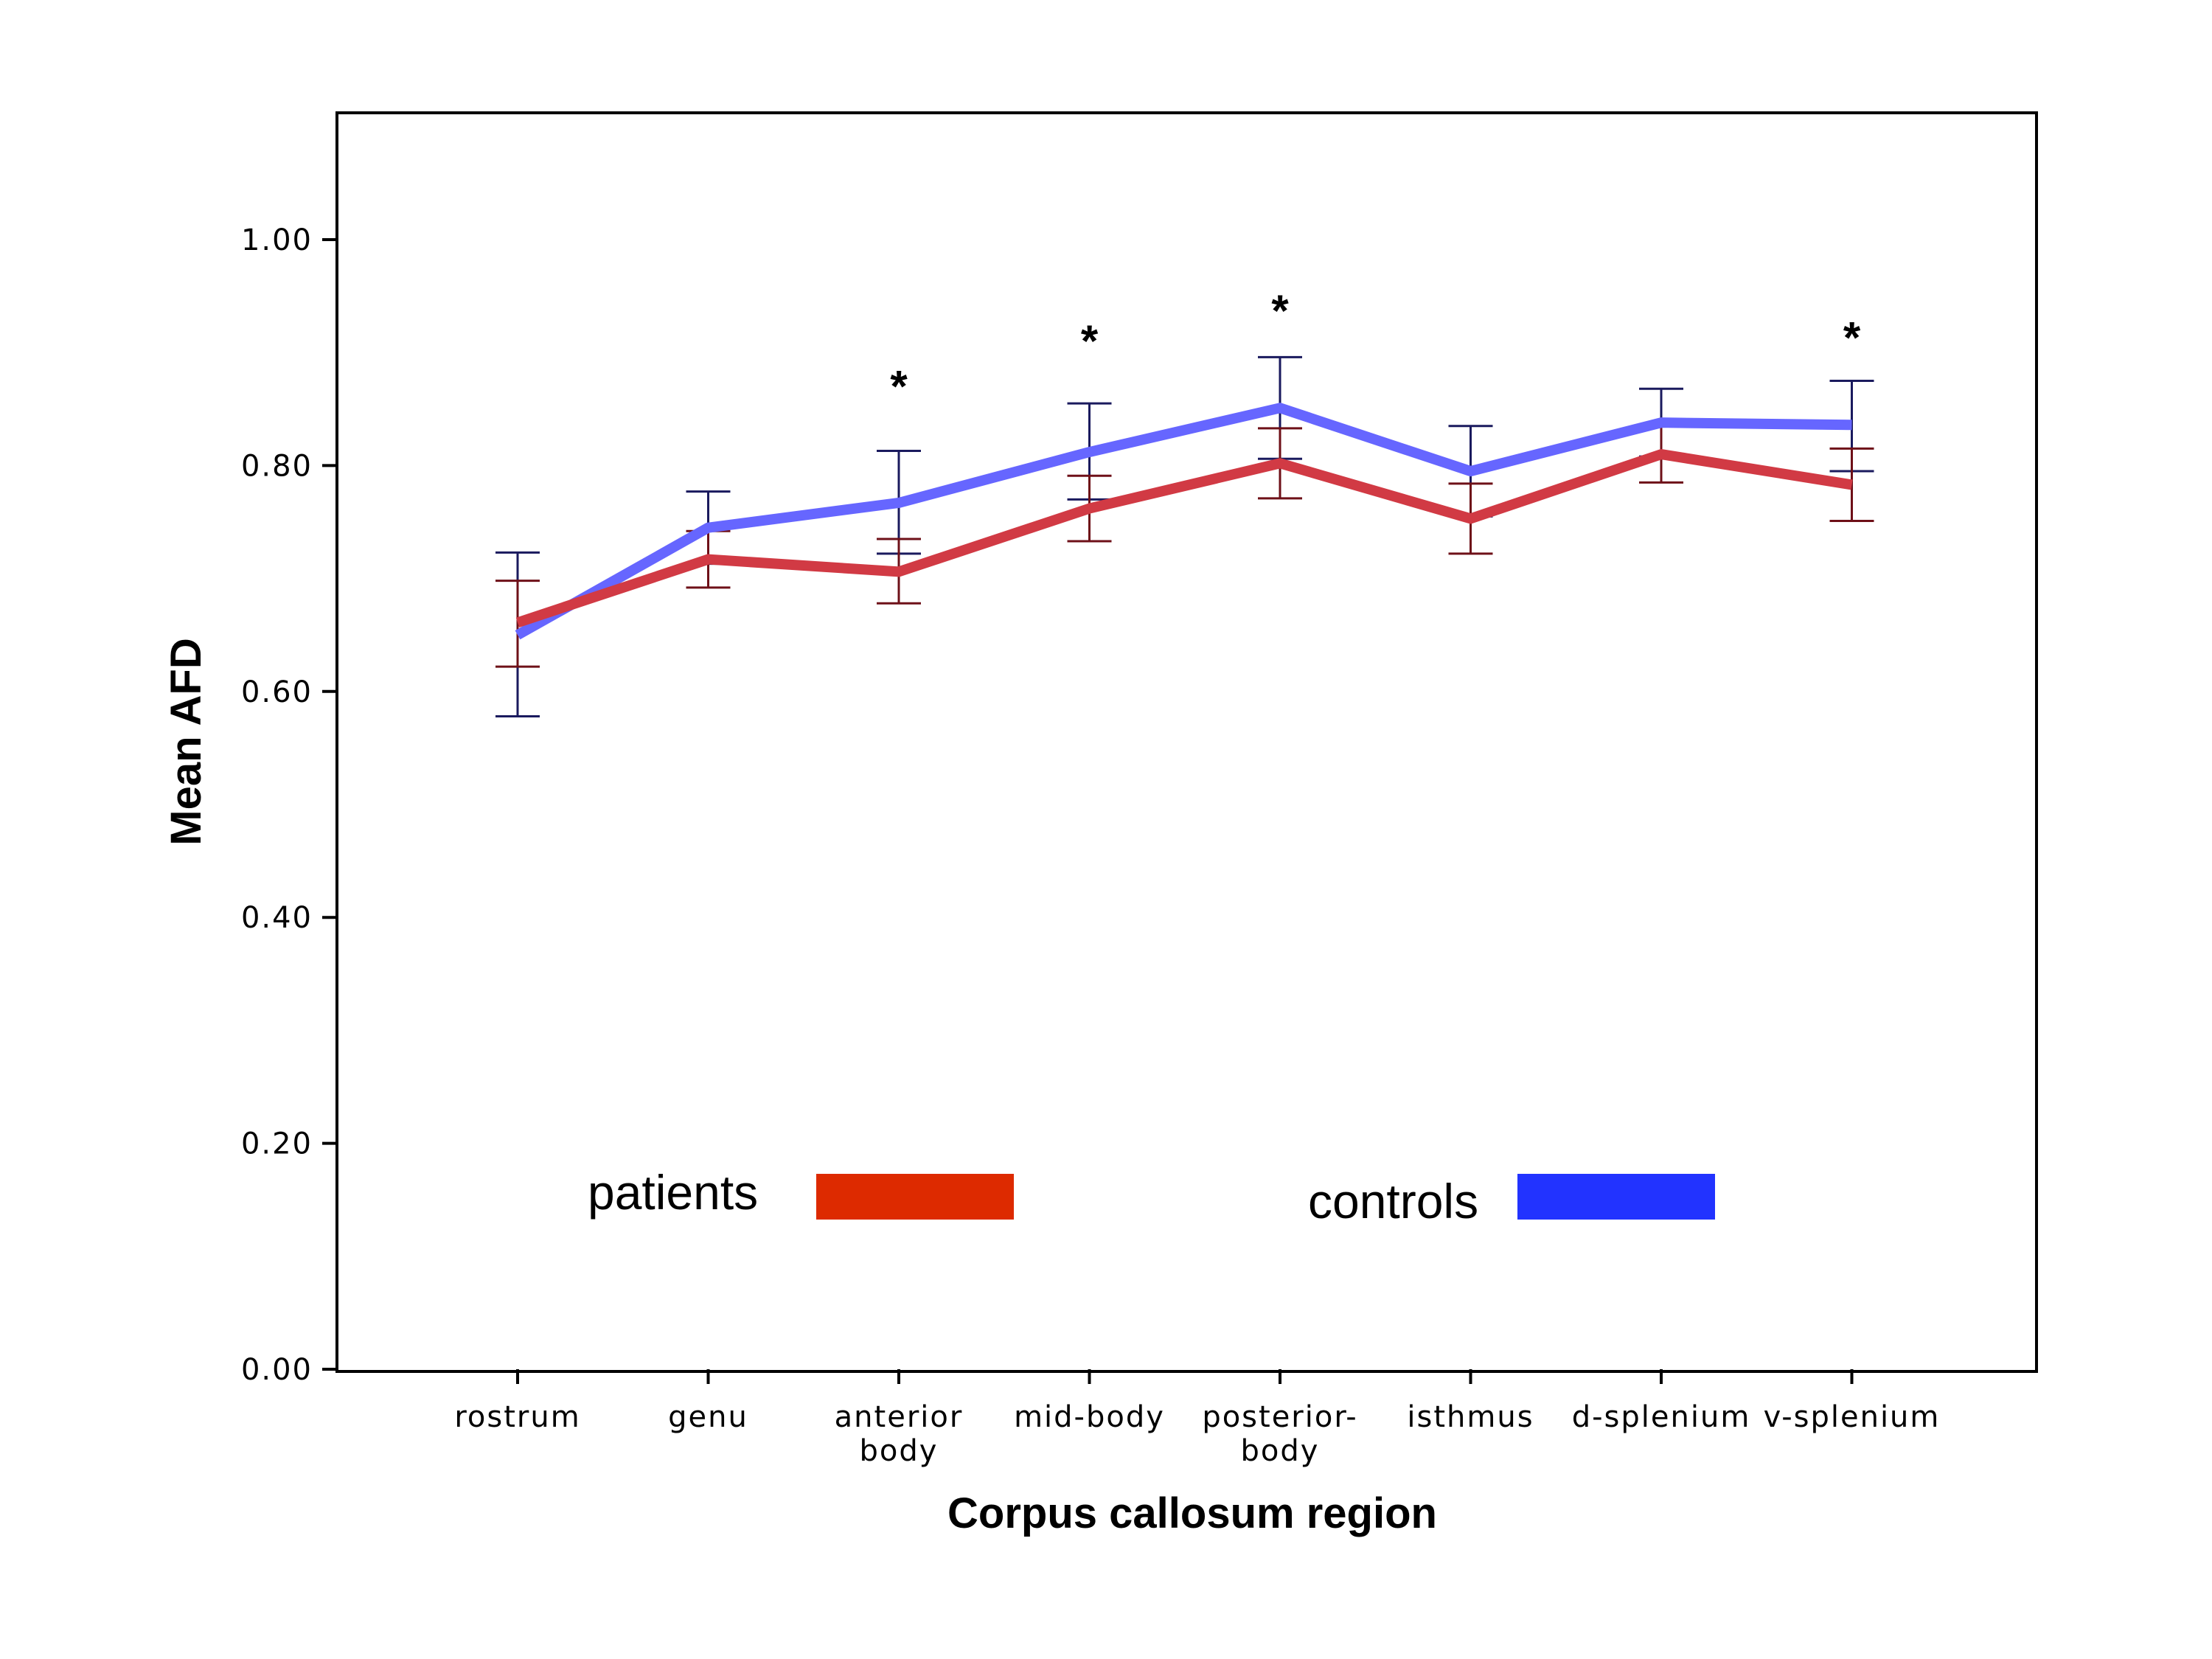  I want to click on x-tick-label: v-splenium, so click(1852, 1417).